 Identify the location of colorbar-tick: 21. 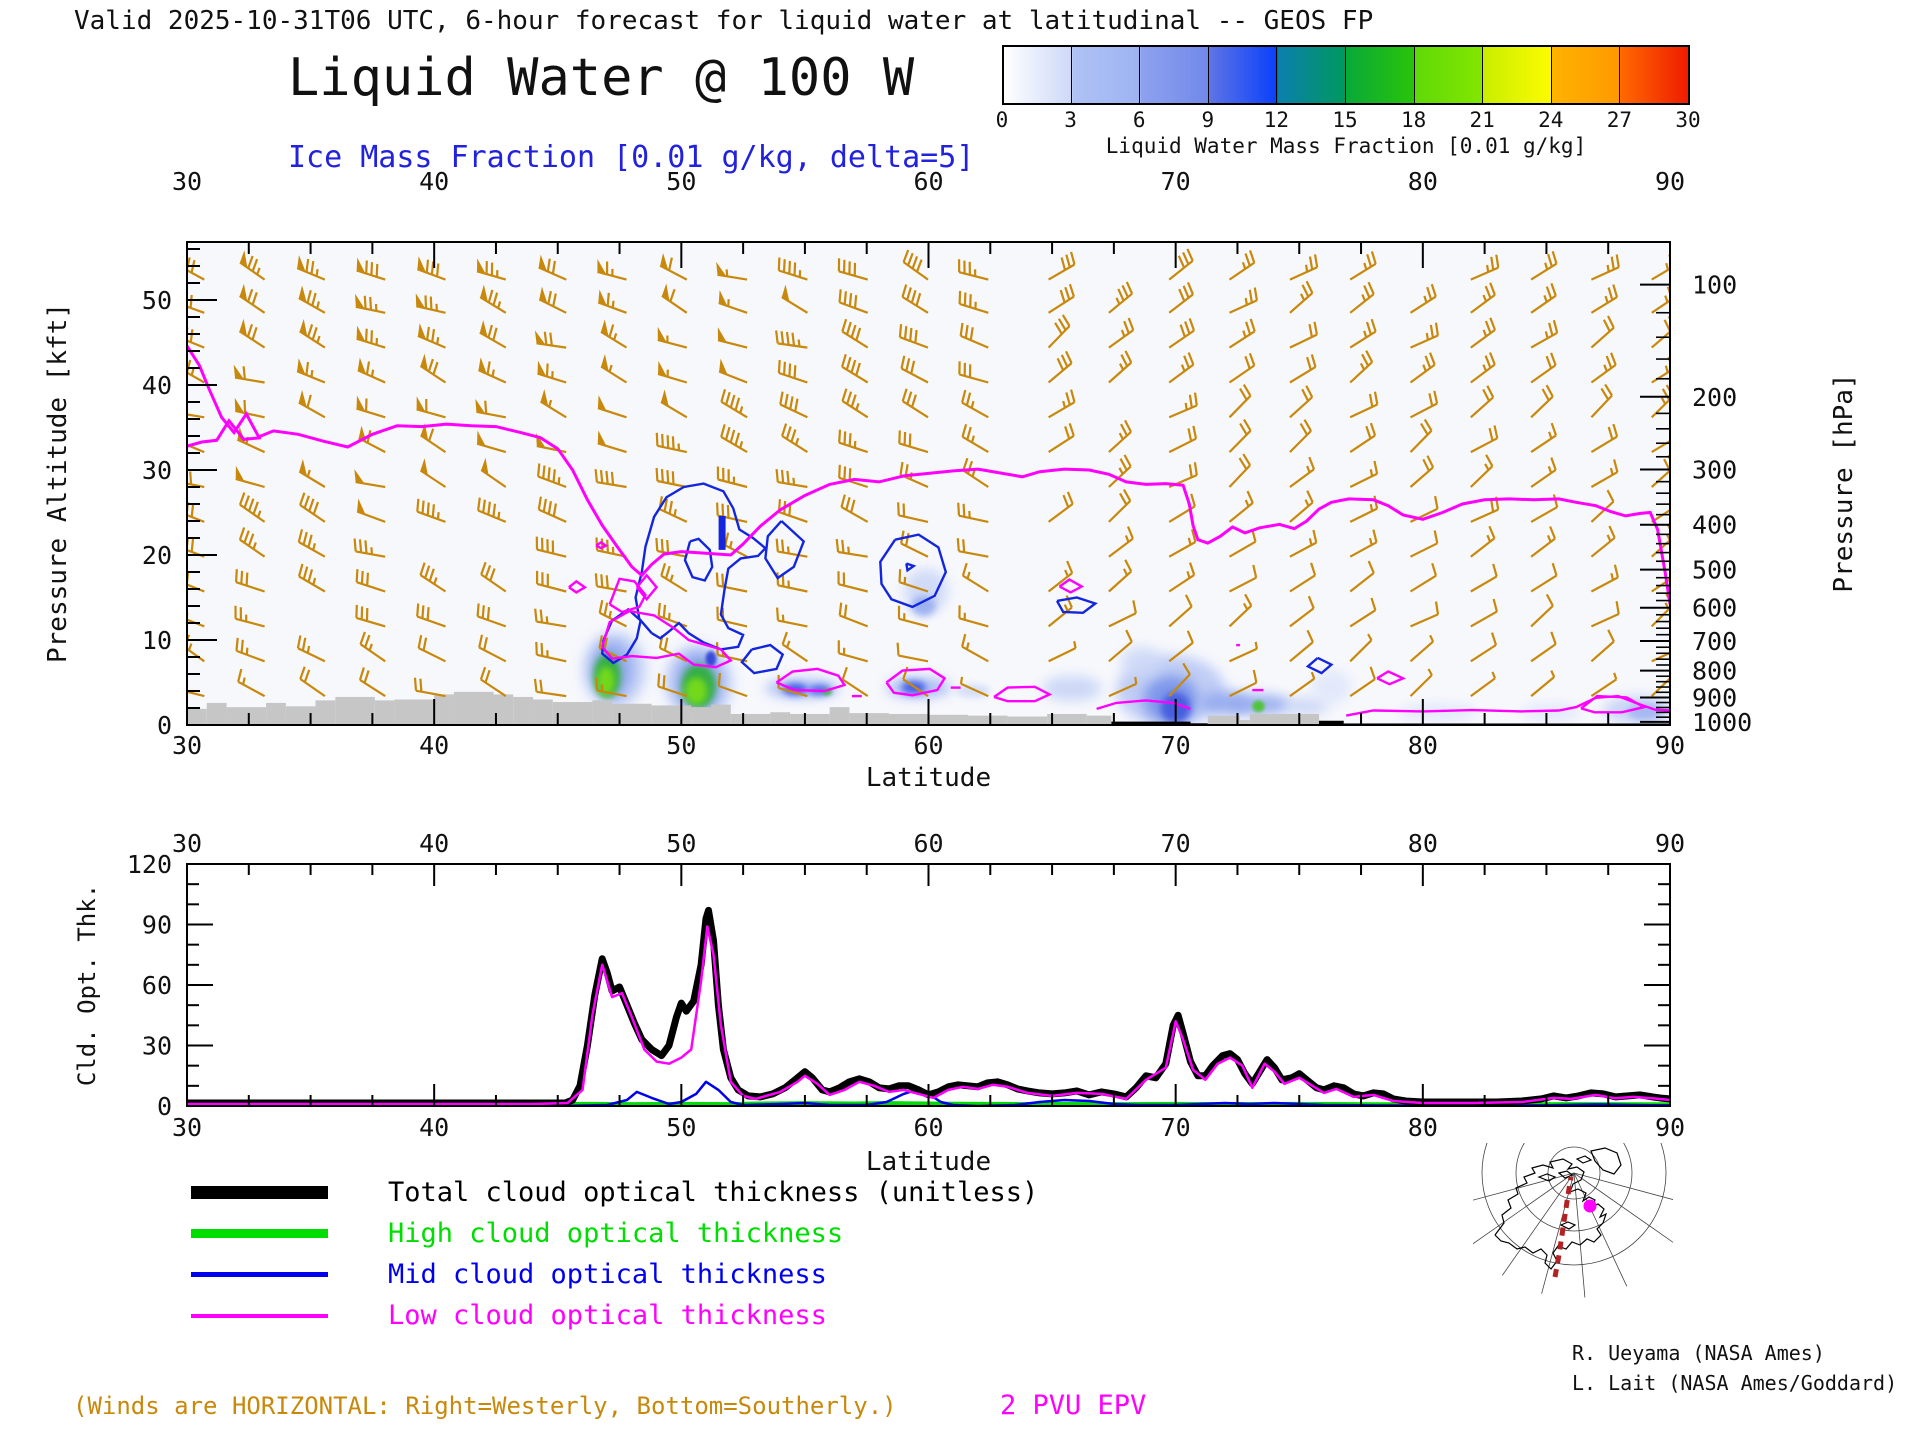
(1482, 120).